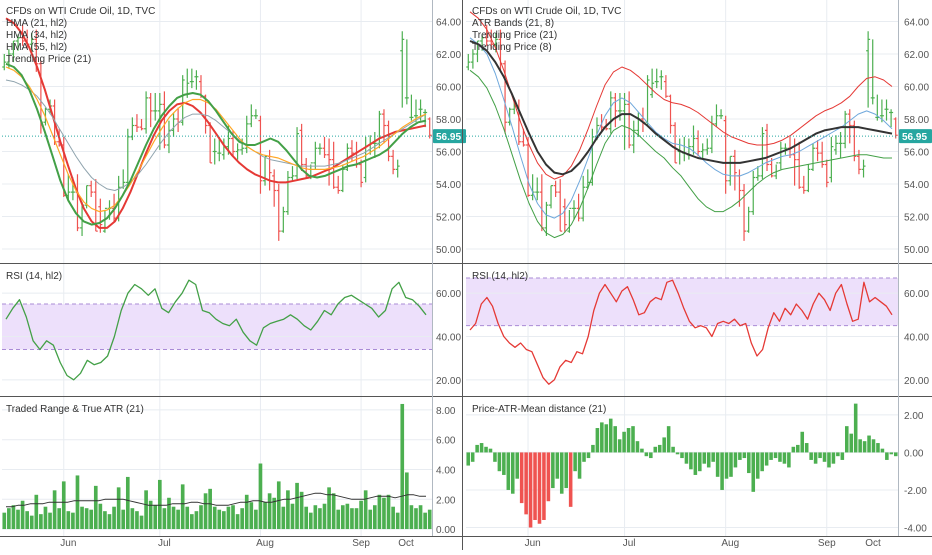 Image resolution: width=932 pixels, height=555 pixels. Describe the element at coordinates (827, 543) in the screenshot. I see `x-tick-label: Sep` at that location.